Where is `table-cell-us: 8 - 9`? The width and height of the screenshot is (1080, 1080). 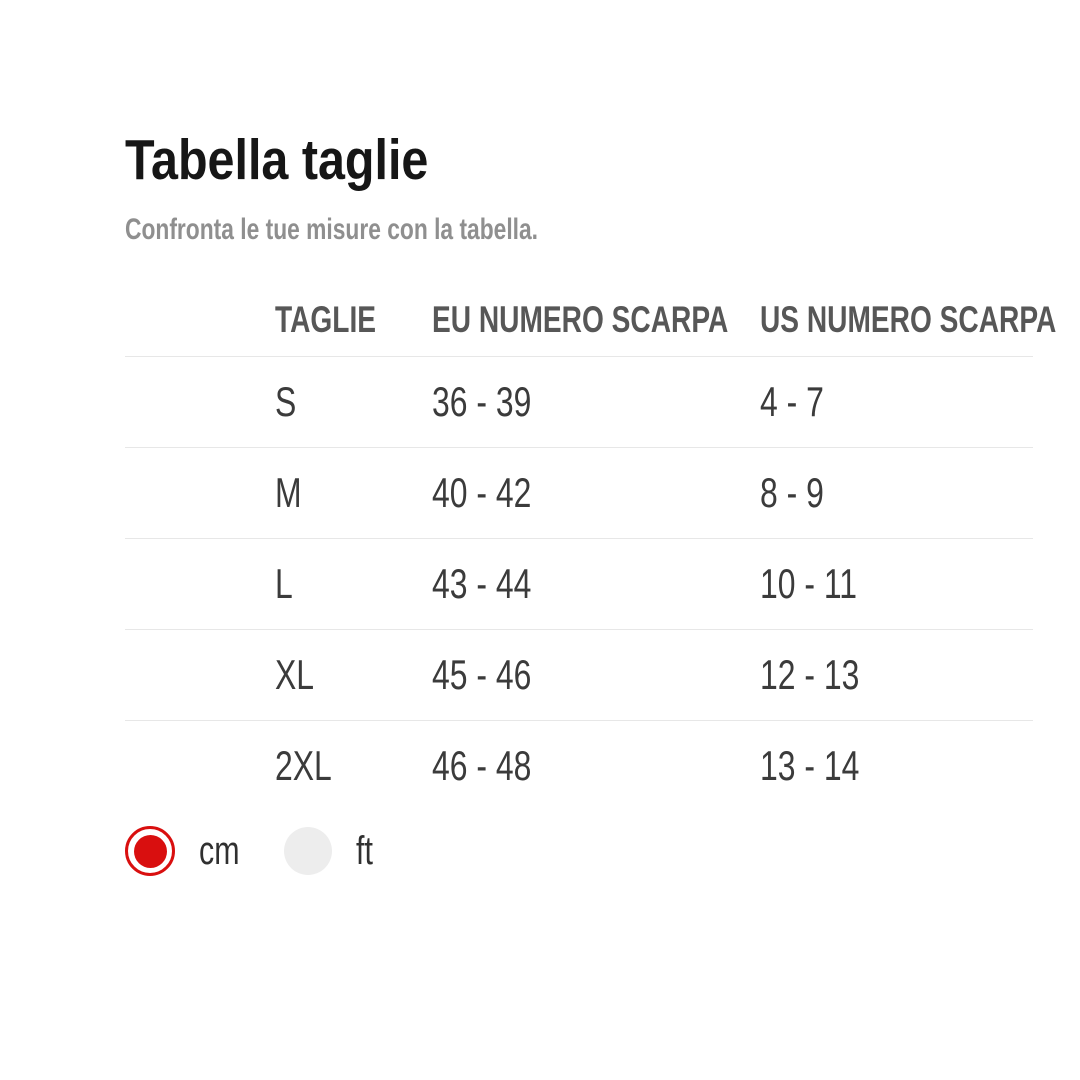 table-cell-us: 8 - 9 is located at coordinates (896, 493).